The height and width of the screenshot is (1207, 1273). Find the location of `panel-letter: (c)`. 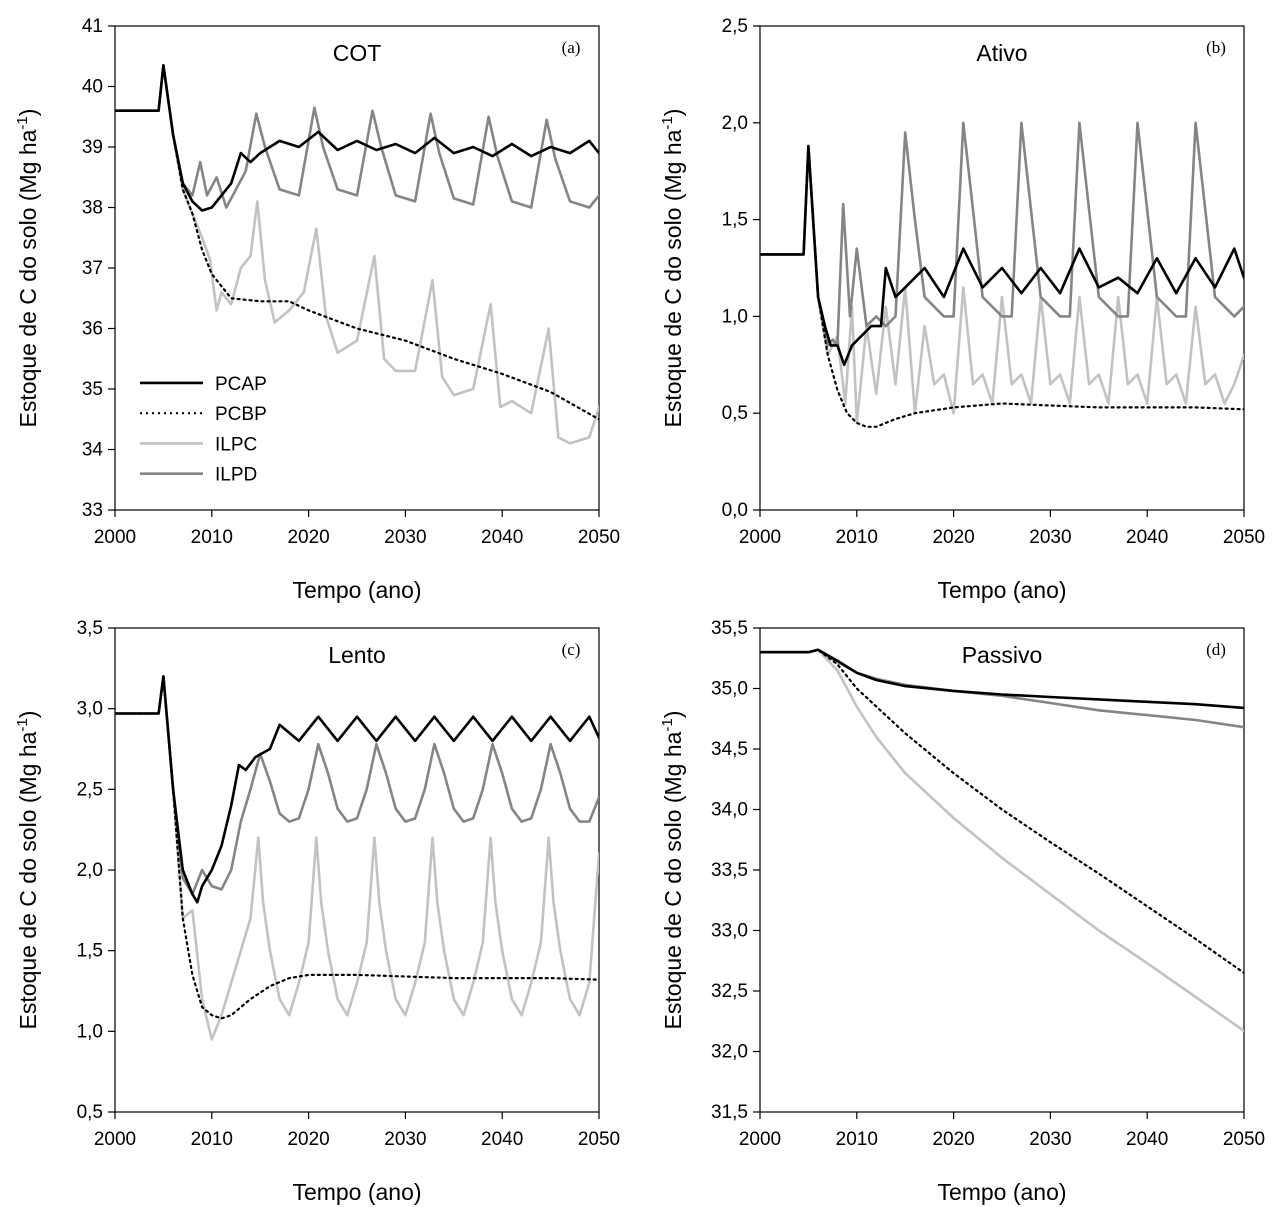

panel-letter: (c) is located at coordinates (571, 649).